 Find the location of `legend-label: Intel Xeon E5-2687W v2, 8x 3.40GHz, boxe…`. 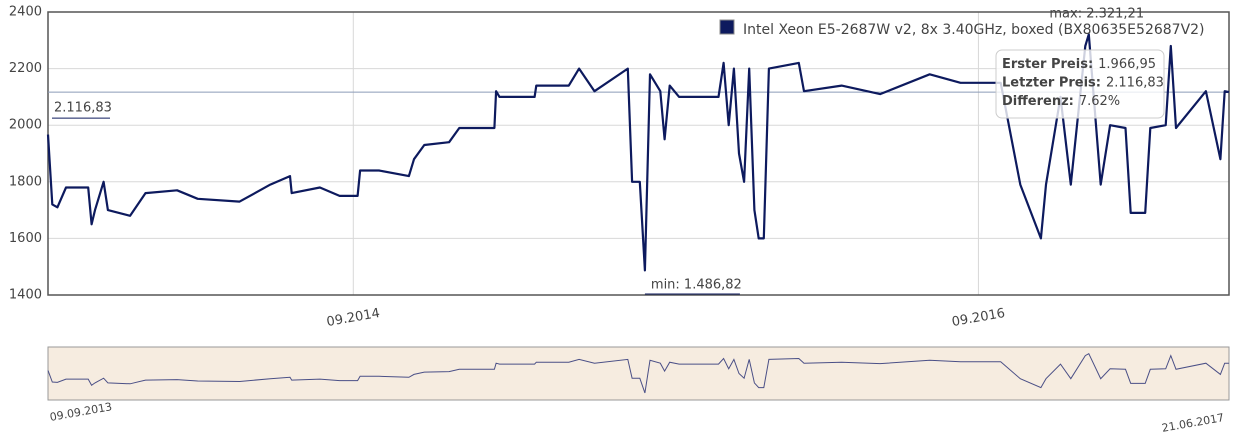

legend-label: Intel Xeon E5-2687W v2, 8x 3.40GHz, boxe… is located at coordinates (974, 30).